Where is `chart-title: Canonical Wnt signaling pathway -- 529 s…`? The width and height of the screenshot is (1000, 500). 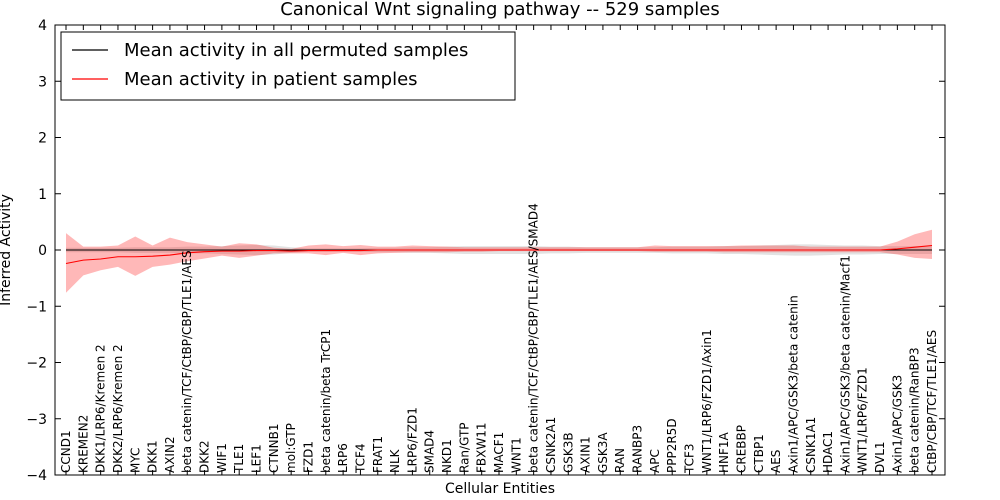
chart-title: Canonical Wnt signaling pathway -- 529 s… is located at coordinates (500, 10).